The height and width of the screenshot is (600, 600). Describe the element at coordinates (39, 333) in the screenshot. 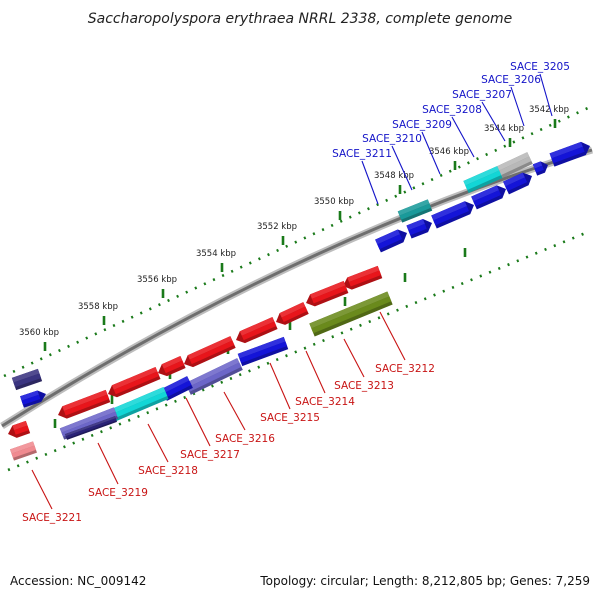

I see `tick-label: 3560 kbp` at that location.